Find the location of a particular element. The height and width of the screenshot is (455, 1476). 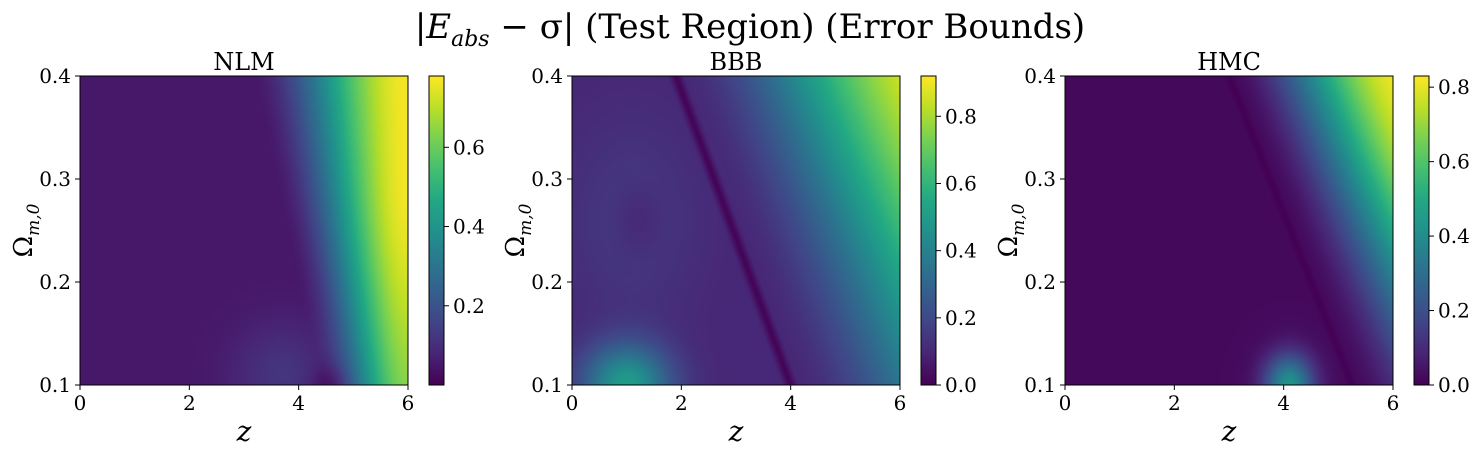

figure-title: |Eabs − σ| (Test Region) (Error Bounds) is located at coordinates (750, 29).